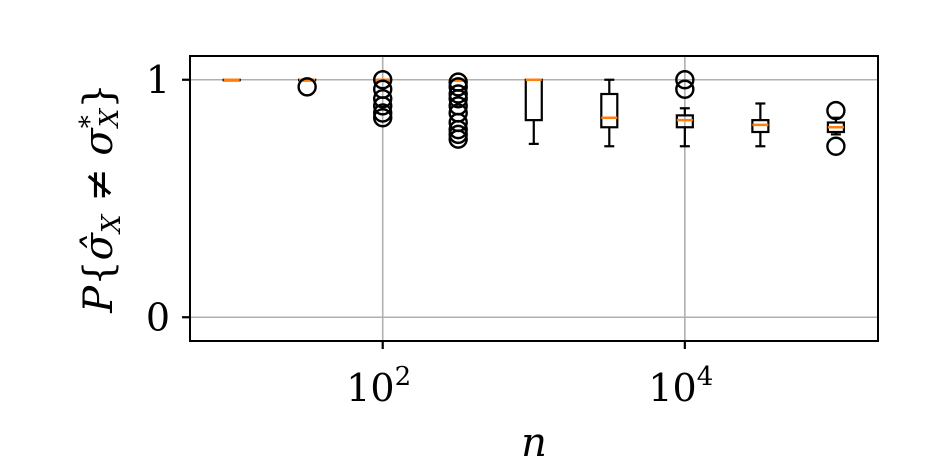 The height and width of the screenshot is (467, 934). Describe the element at coordinates (158, 317) in the screenshot. I see `y-tick-label-0: 0` at that location.